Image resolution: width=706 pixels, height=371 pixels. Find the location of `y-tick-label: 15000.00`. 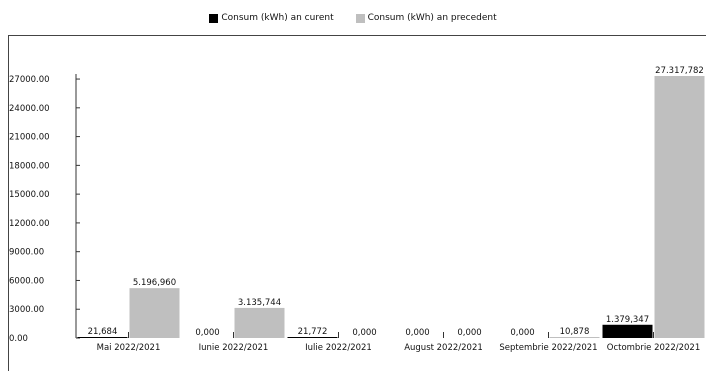

y-tick-label: 15000.00 is located at coordinates (29, 195).